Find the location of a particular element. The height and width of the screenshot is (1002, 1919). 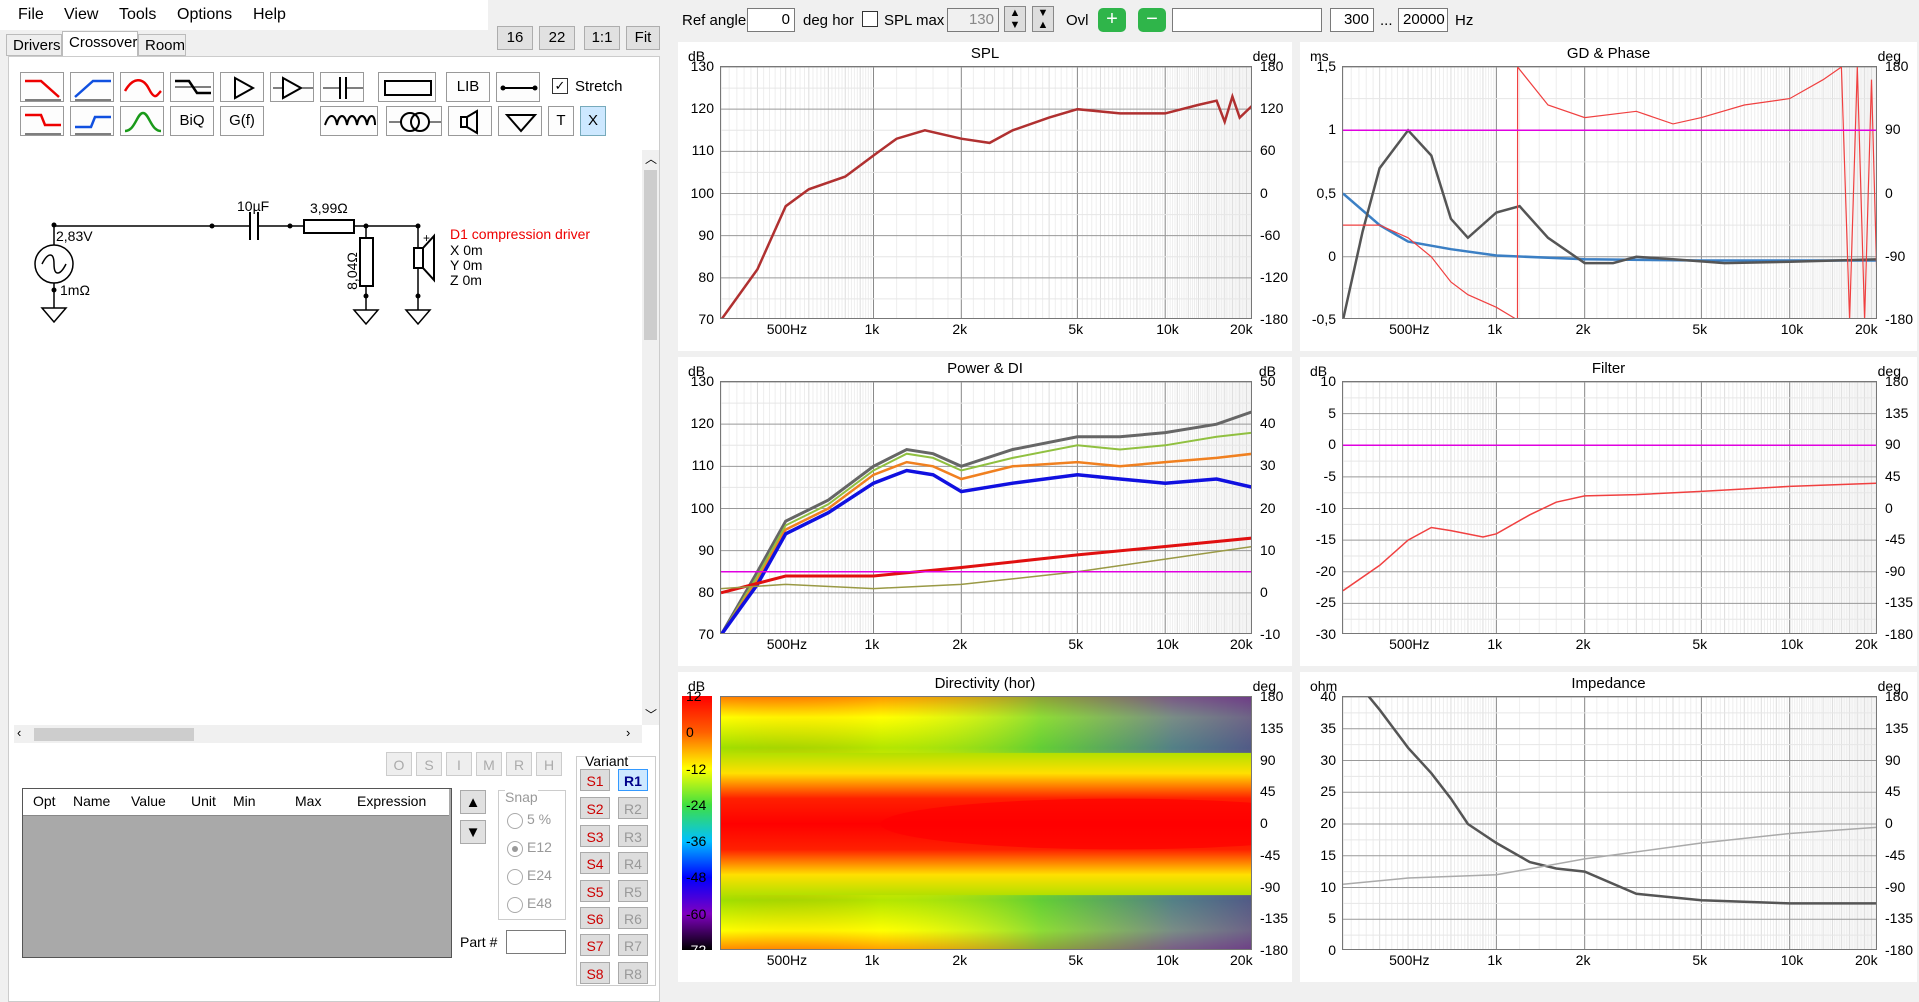

lowpass-red-button is located at coordinates (42, 87).